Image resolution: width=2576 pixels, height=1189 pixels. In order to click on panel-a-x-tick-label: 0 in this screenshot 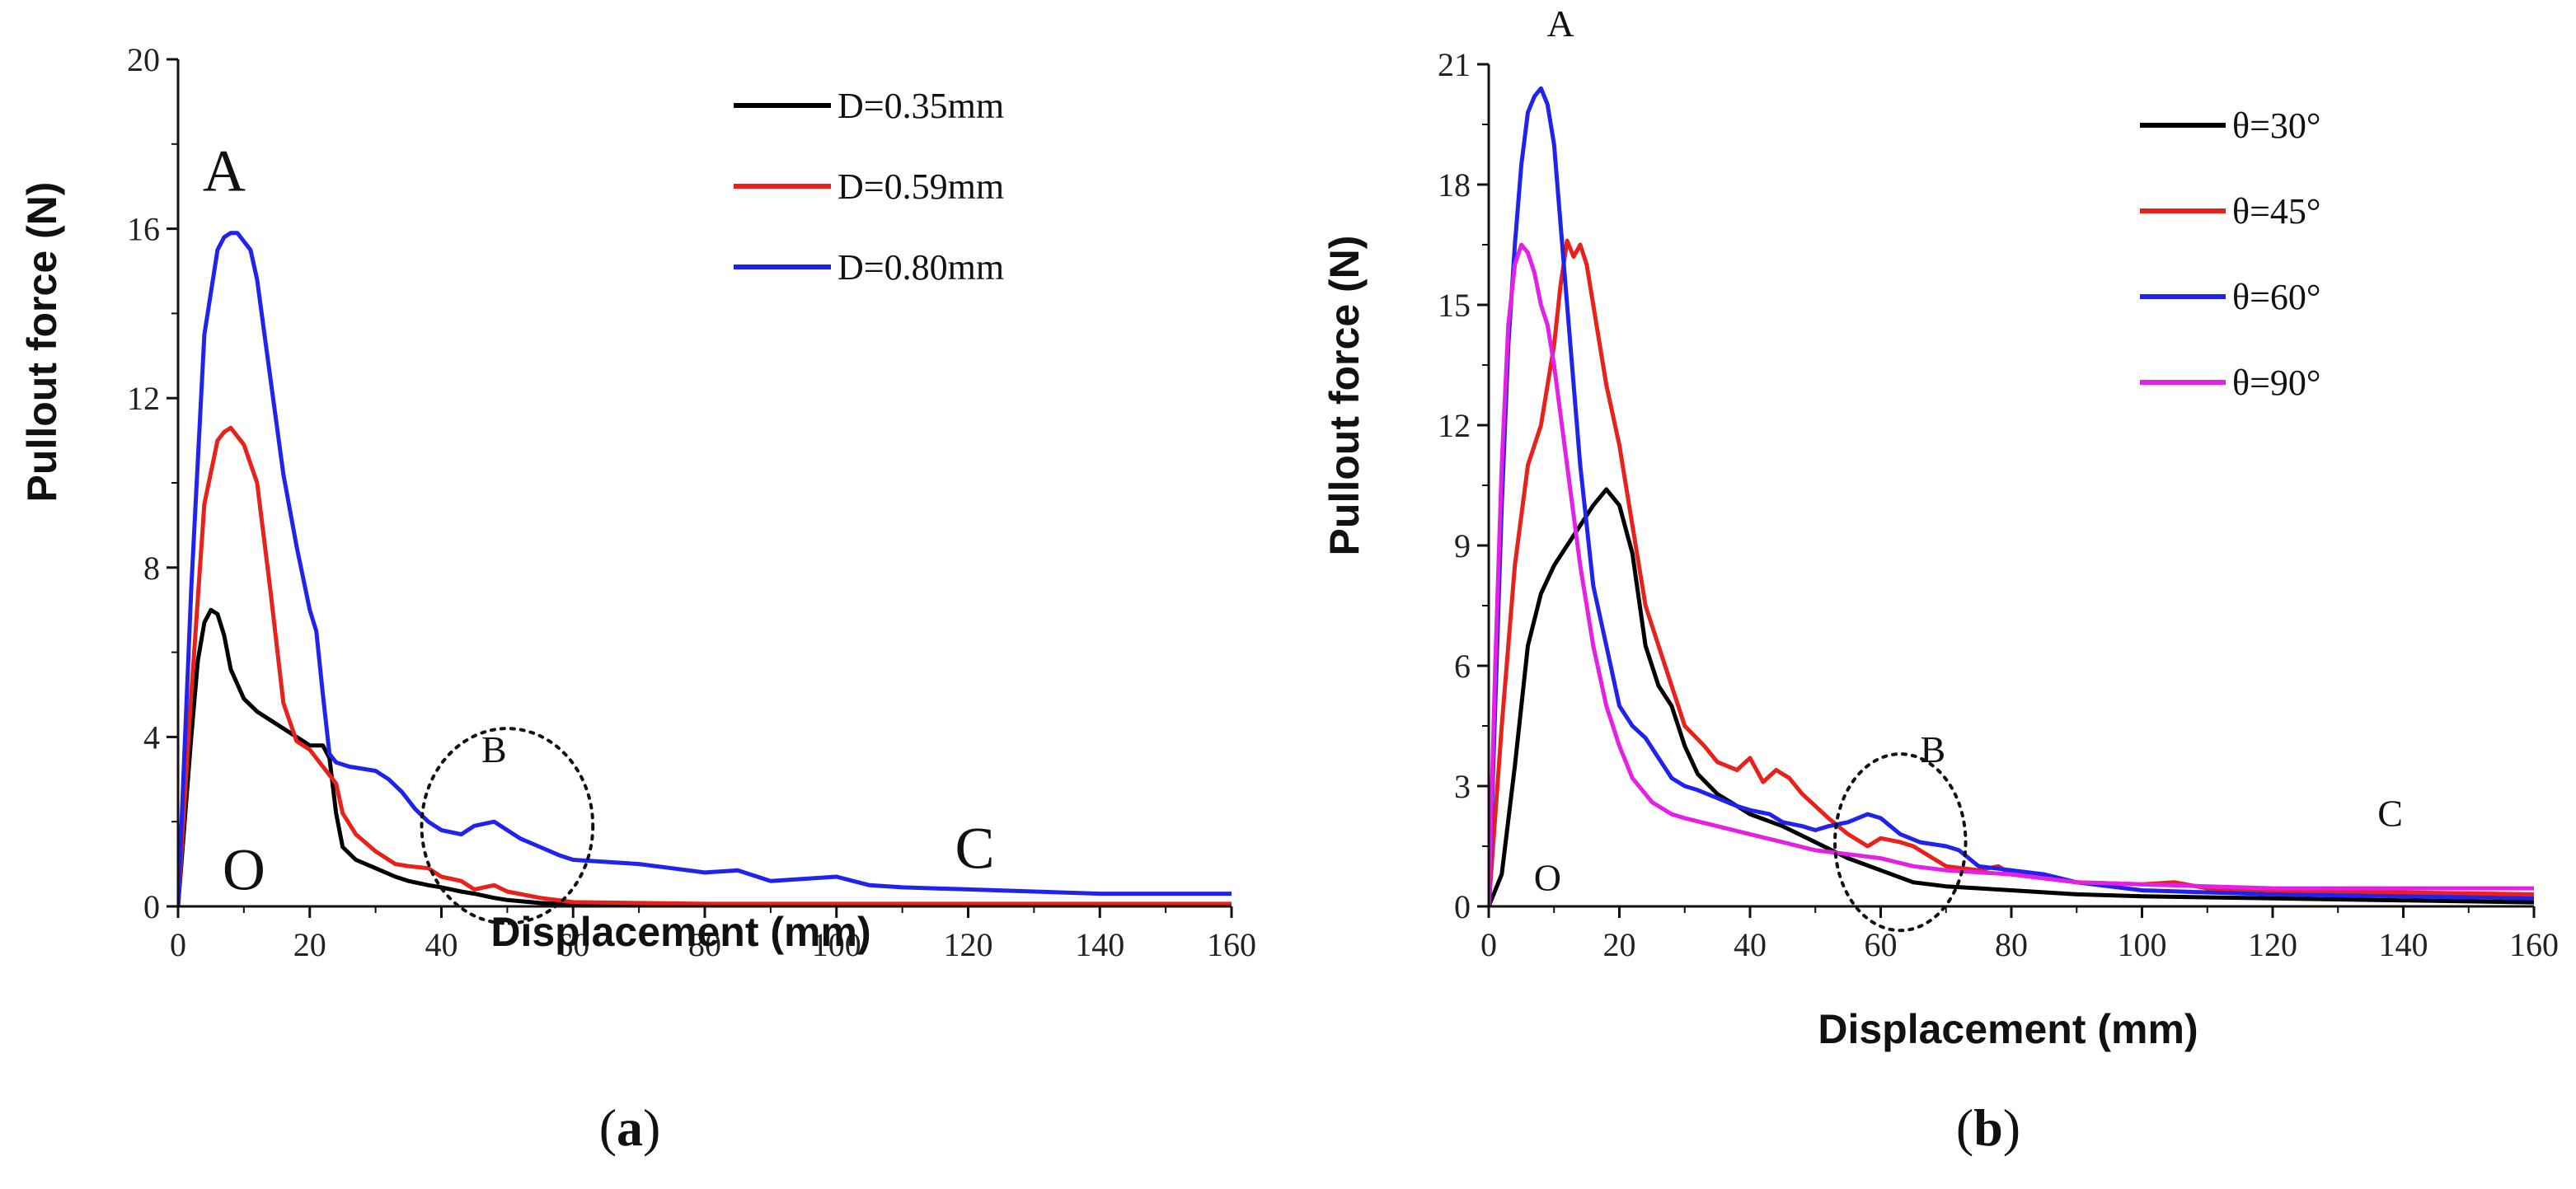, I will do `click(178, 944)`.